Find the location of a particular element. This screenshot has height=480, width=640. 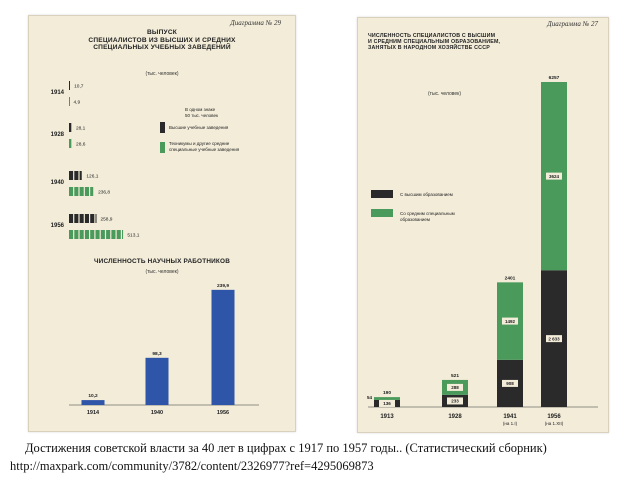

x-tick-note: (на 1.I) is located at coordinates (510, 423).